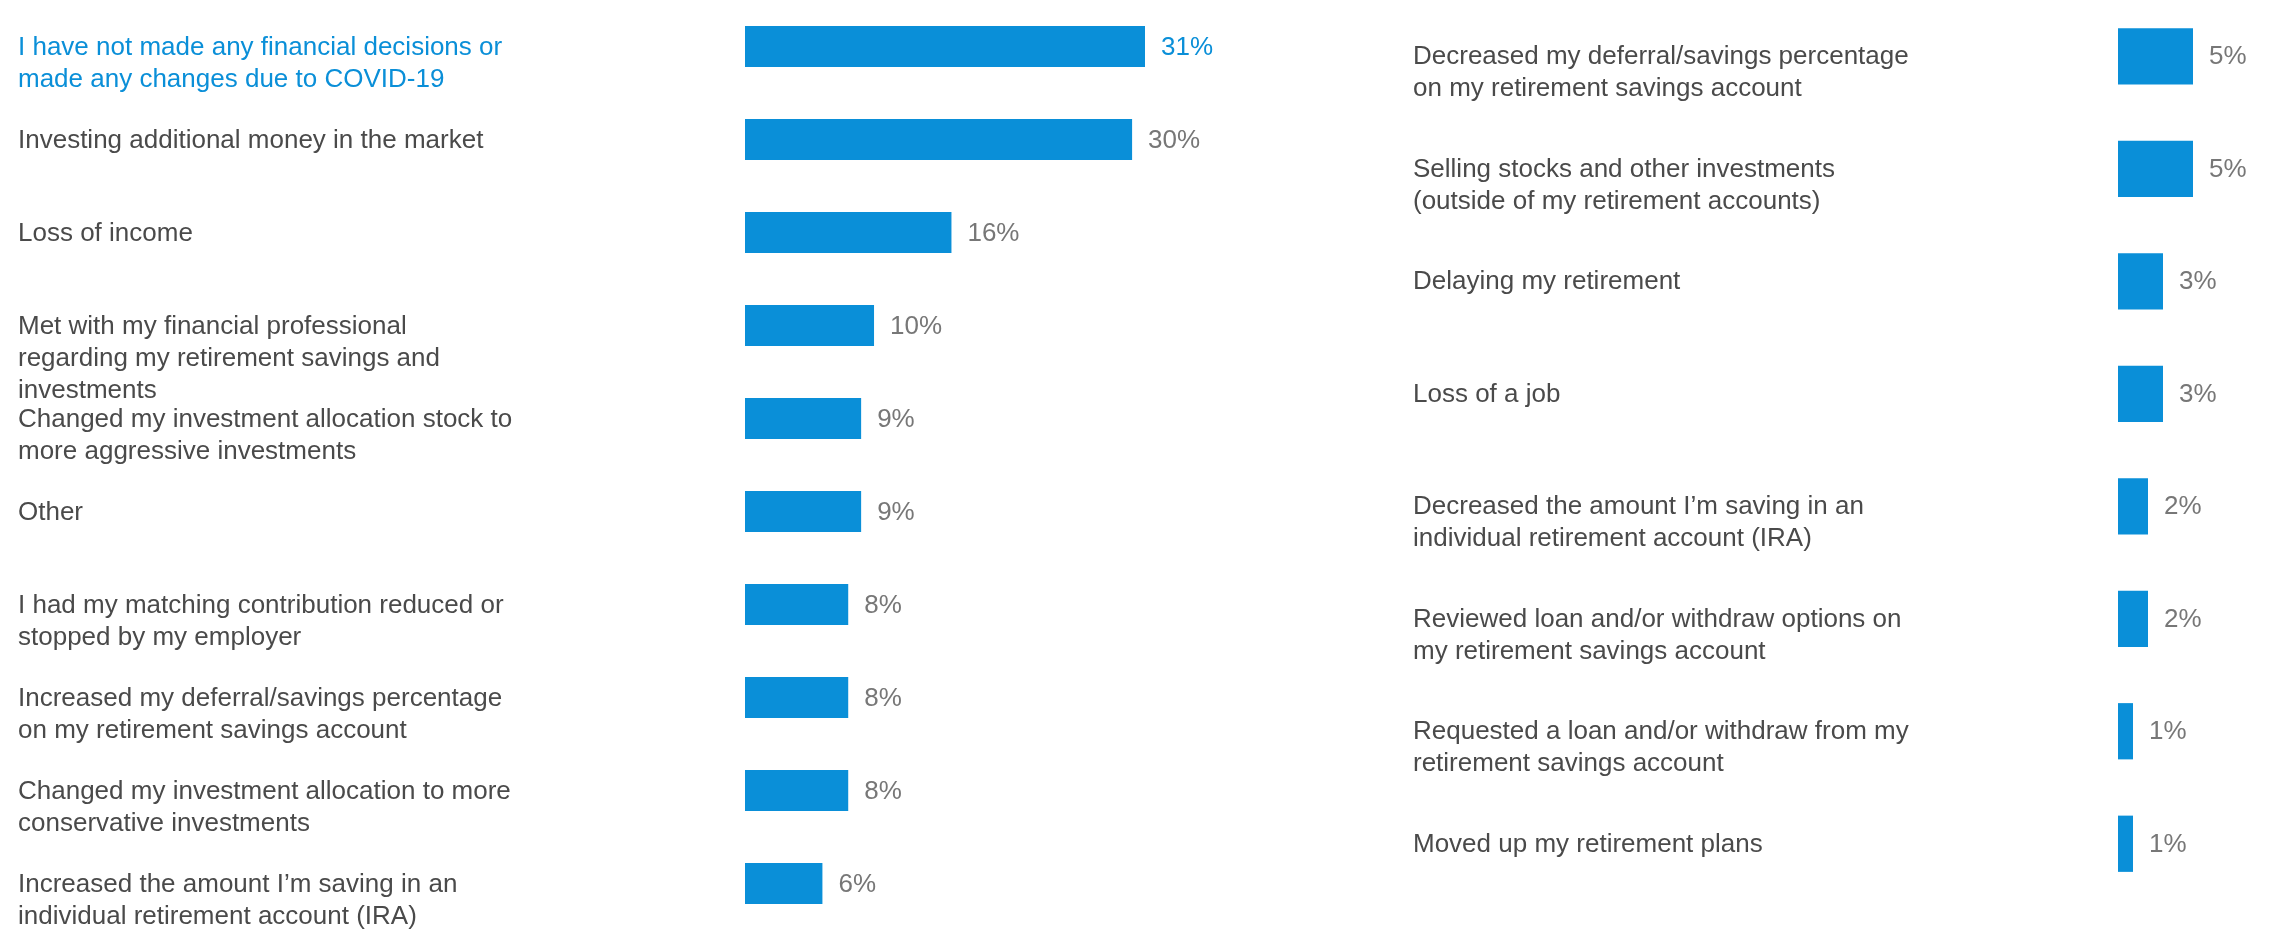  I want to click on y-tick-label: Decreased my deferral/savings percentage on my retirement savings account, so click(1661, 71).